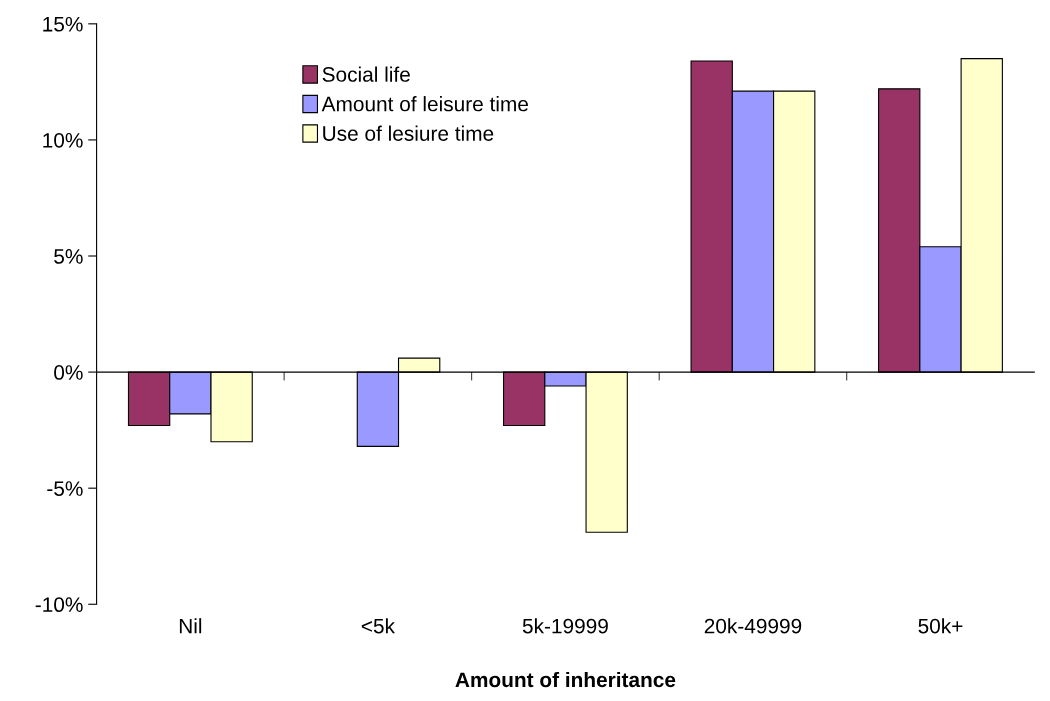  Describe the element at coordinates (366, 74) in the screenshot. I see `legend-label: Social life` at that location.